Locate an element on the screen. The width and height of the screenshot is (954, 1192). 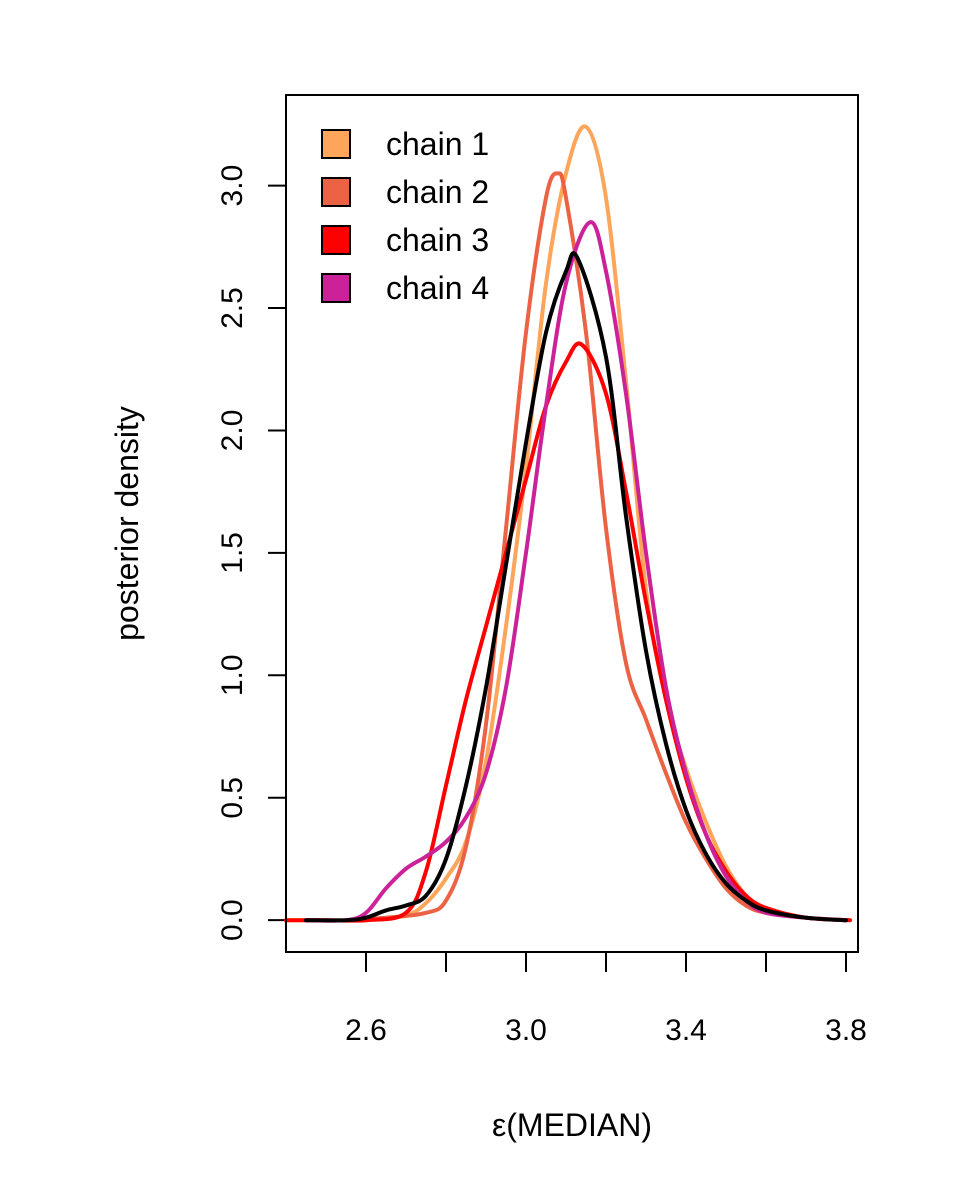
y-tick-label: 2.0 is located at coordinates (232, 431).